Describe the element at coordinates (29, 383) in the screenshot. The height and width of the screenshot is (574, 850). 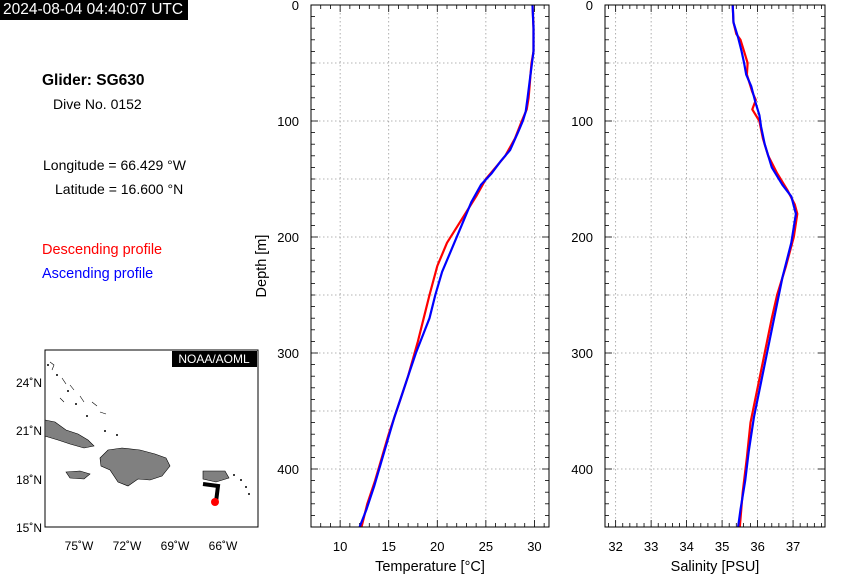
I see `map-lat-tick: 24˚N` at that location.